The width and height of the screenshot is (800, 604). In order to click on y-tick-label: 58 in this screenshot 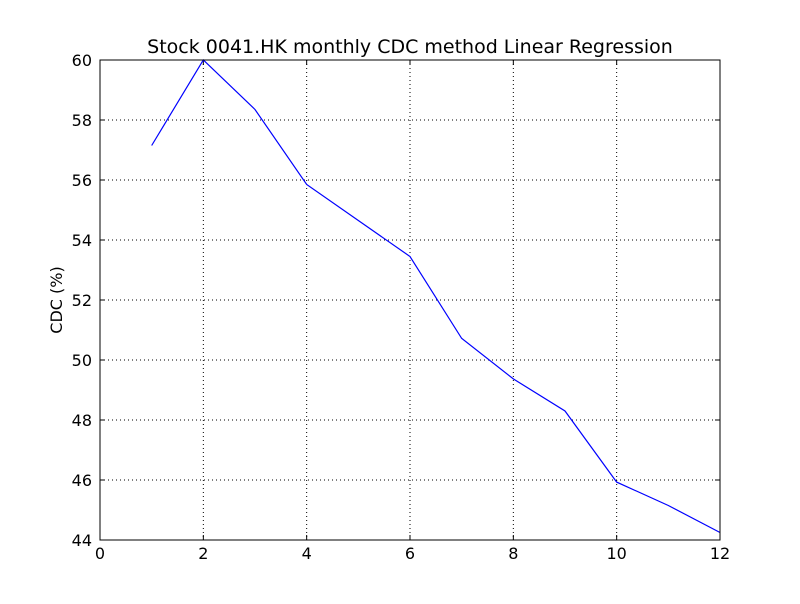, I will do `click(82, 120)`.